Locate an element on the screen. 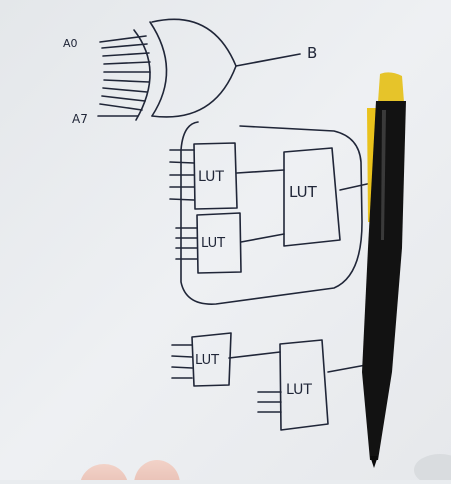  lut-box-1-top-inputs is located at coordinates (182, 175).